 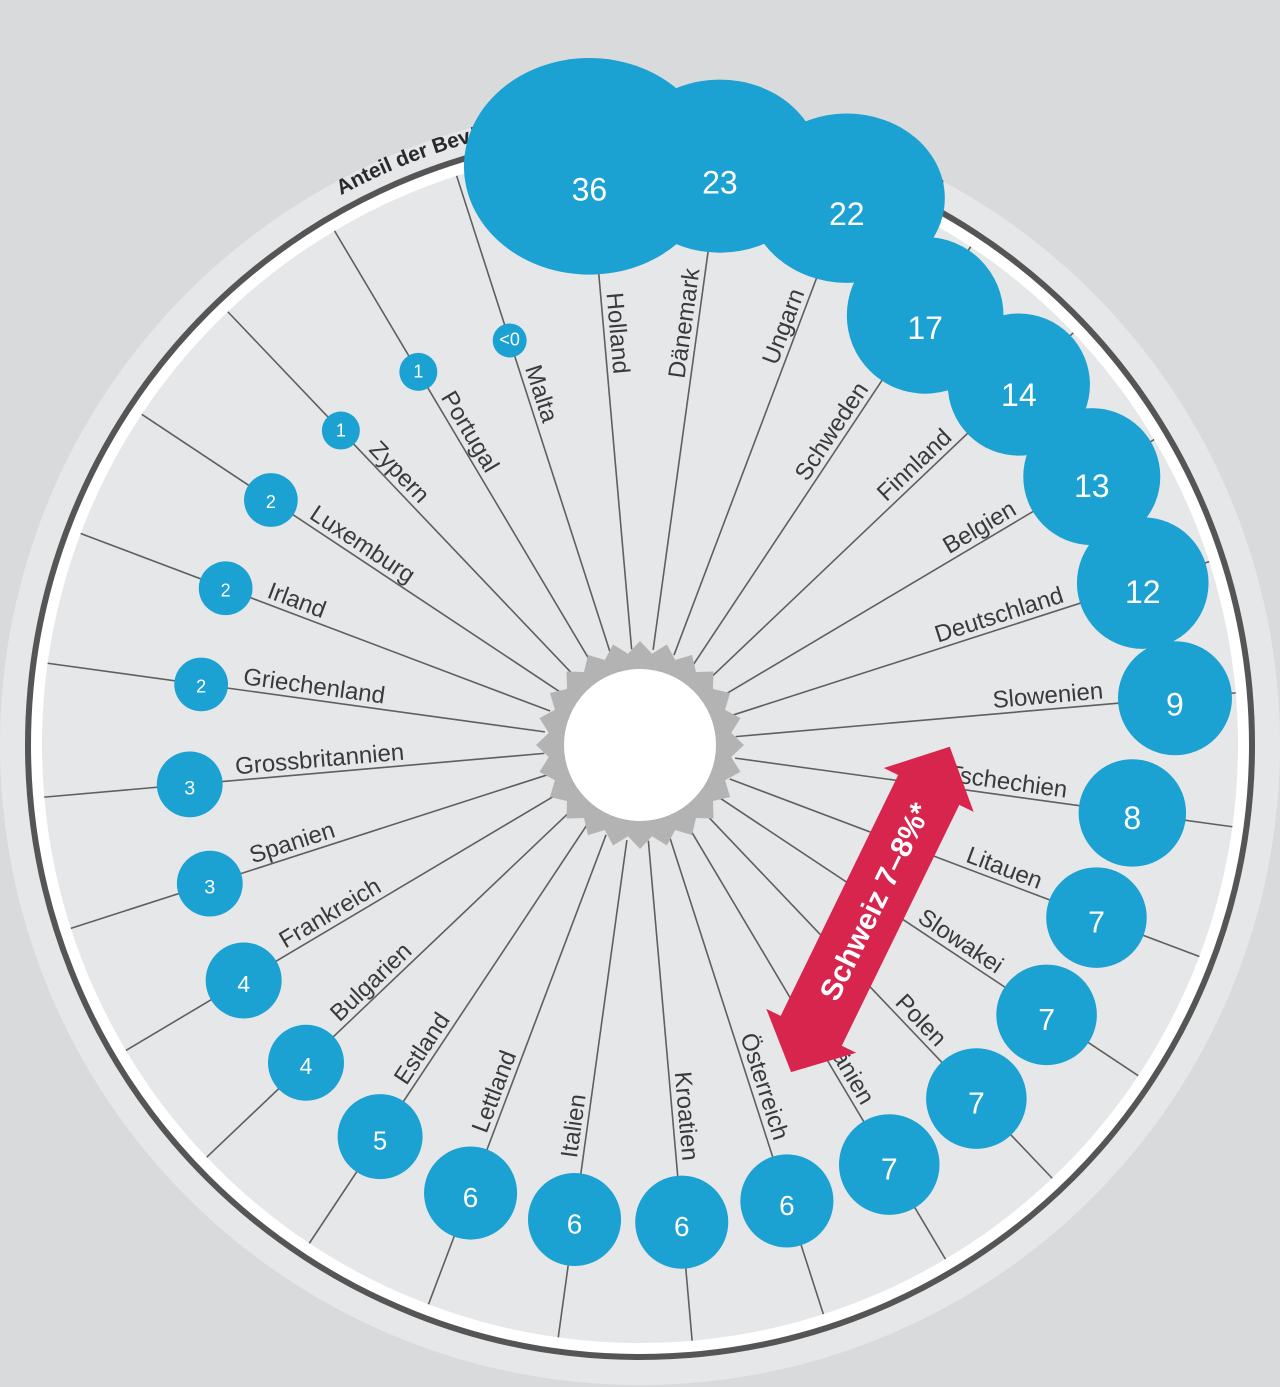 I want to click on bubble-lettland, so click(x=471, y=1193).